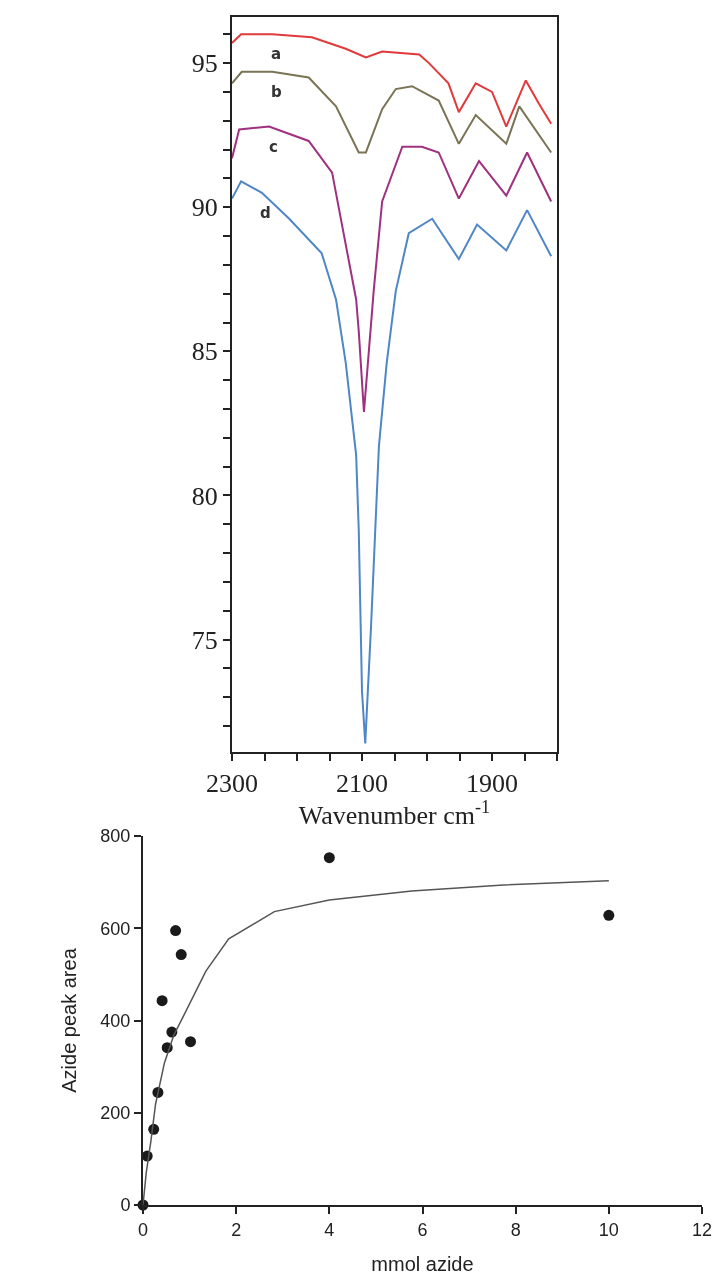 Image resolution: width=718 pixels, height=1288 pixels. What do you see at coordinates (115, 836) in the screenshot?
I see `y-tick-label: 800` at bounding box center [115, 836].